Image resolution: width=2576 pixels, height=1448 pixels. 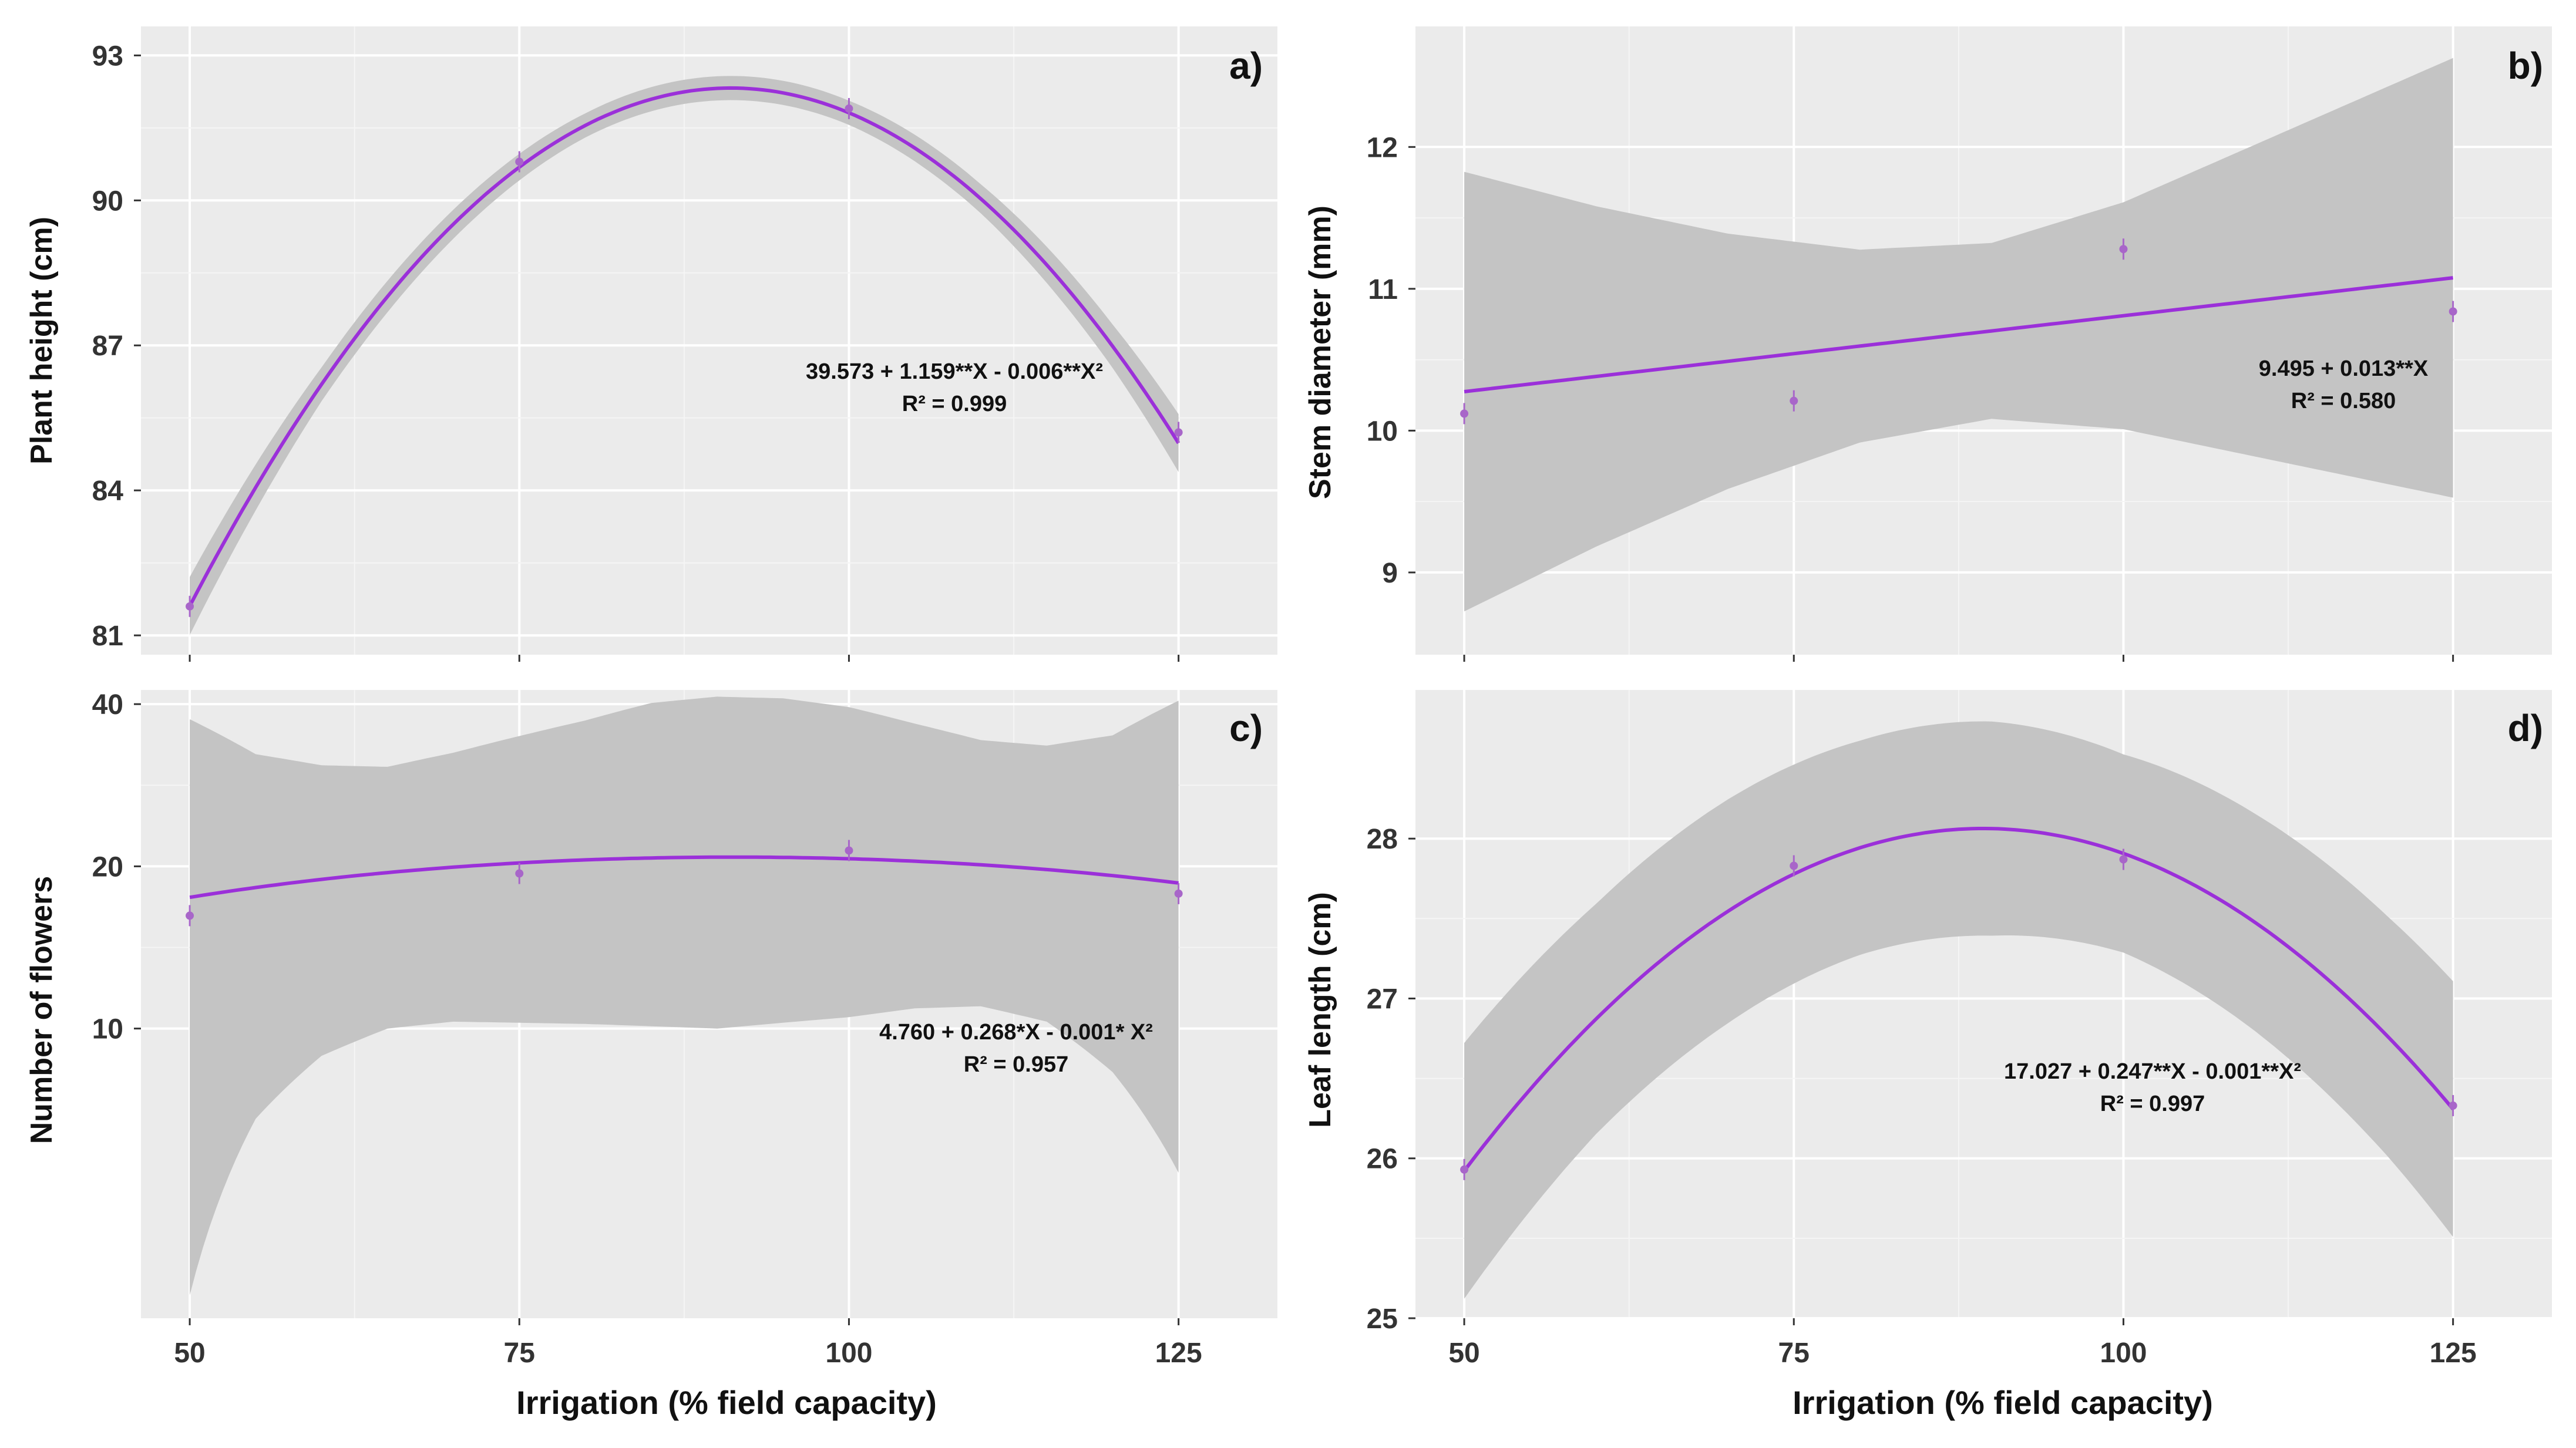 I want to click on panel-c-y-axis-title: Number of flowers, so click(x=42, y=1010).